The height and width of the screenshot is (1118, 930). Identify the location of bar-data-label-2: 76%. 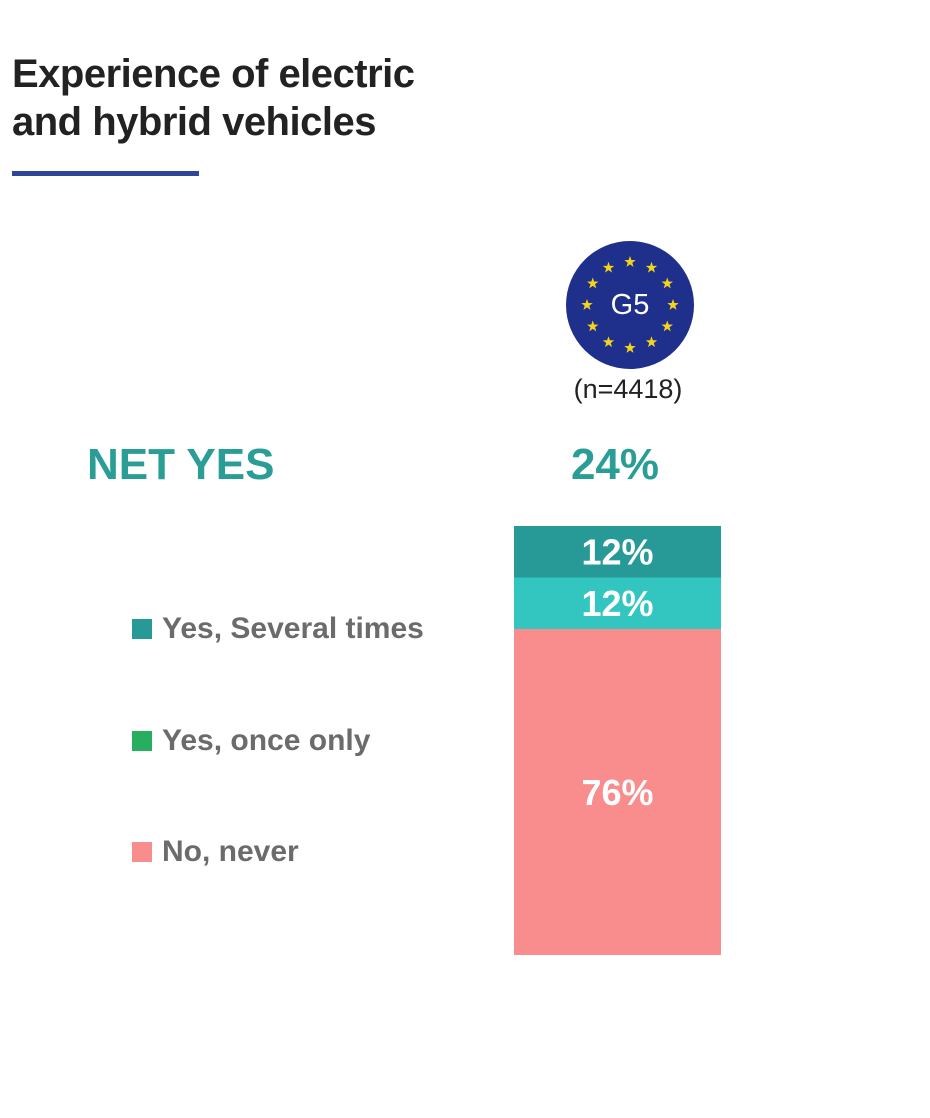
(617, 792).